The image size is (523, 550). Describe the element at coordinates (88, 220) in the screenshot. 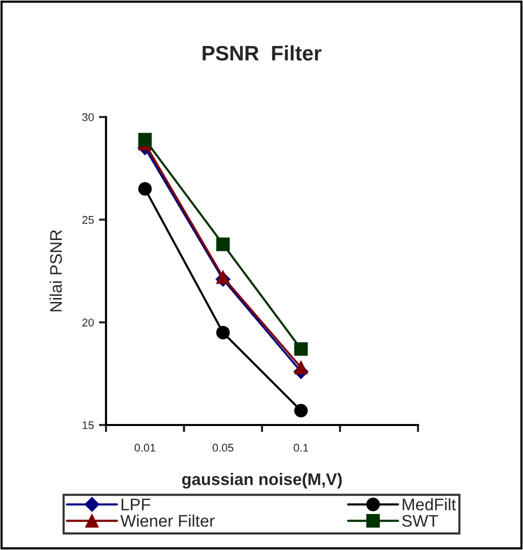

I see `y-tick-label: 25` at that location.